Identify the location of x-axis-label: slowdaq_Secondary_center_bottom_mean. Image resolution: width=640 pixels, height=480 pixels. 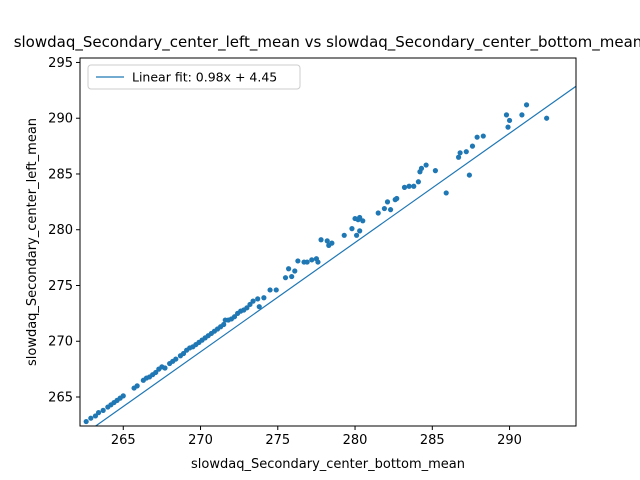
(328, 464).